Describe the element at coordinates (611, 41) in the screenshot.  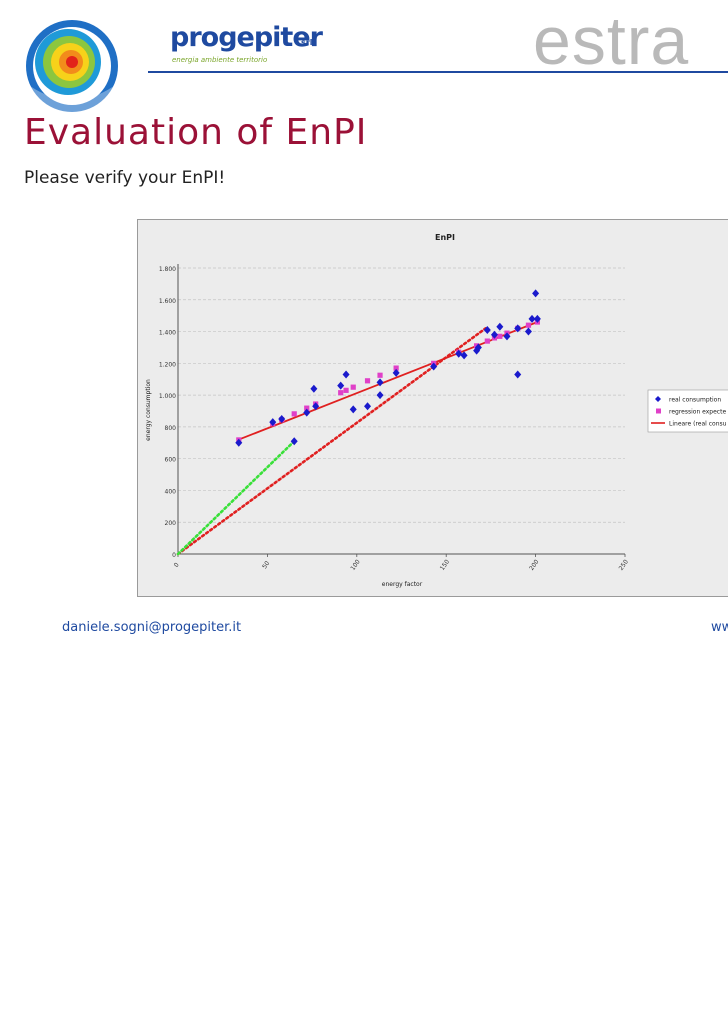
I see `watermark-text: estra` at that location.